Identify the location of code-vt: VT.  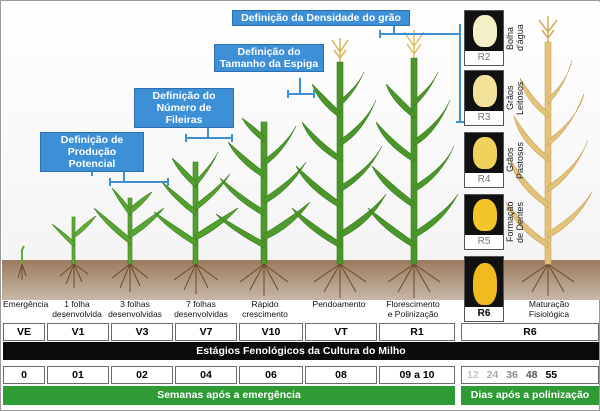
(341, 332).